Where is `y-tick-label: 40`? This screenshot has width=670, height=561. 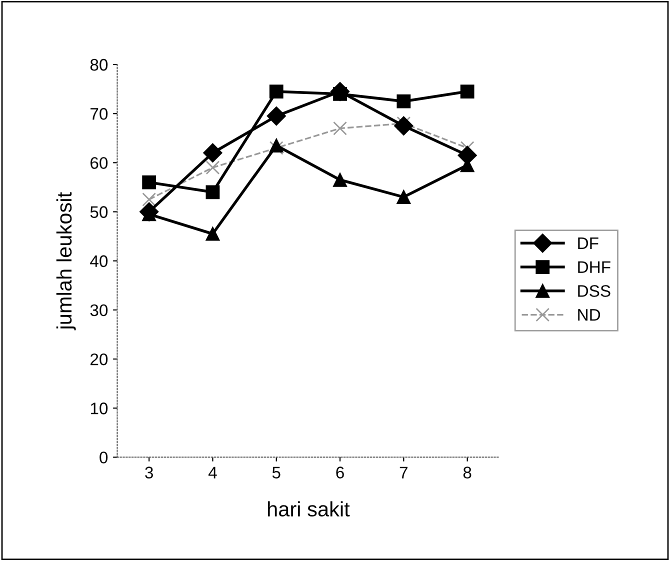 y-tick-label: 40 is located at coordinates (99, 261).